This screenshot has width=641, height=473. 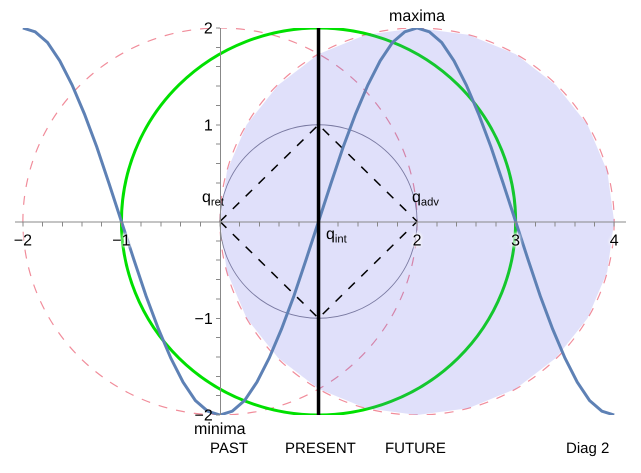 What do you see at coordinates (320, 448) in the screenshot?
I see `text: PRESENT` at bounding box center [320, 448].